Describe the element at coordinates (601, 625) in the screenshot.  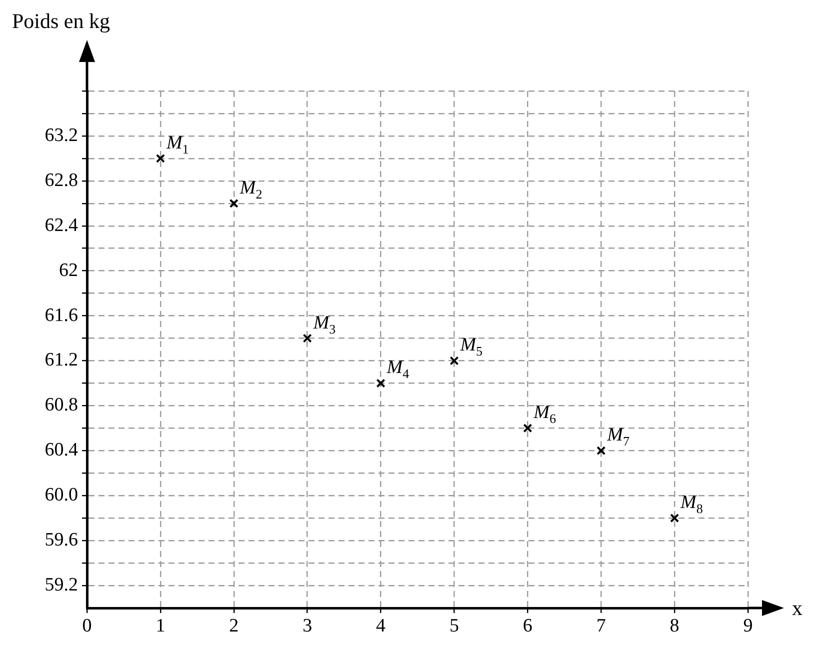
I see `x-tick-label: 7` at that location.